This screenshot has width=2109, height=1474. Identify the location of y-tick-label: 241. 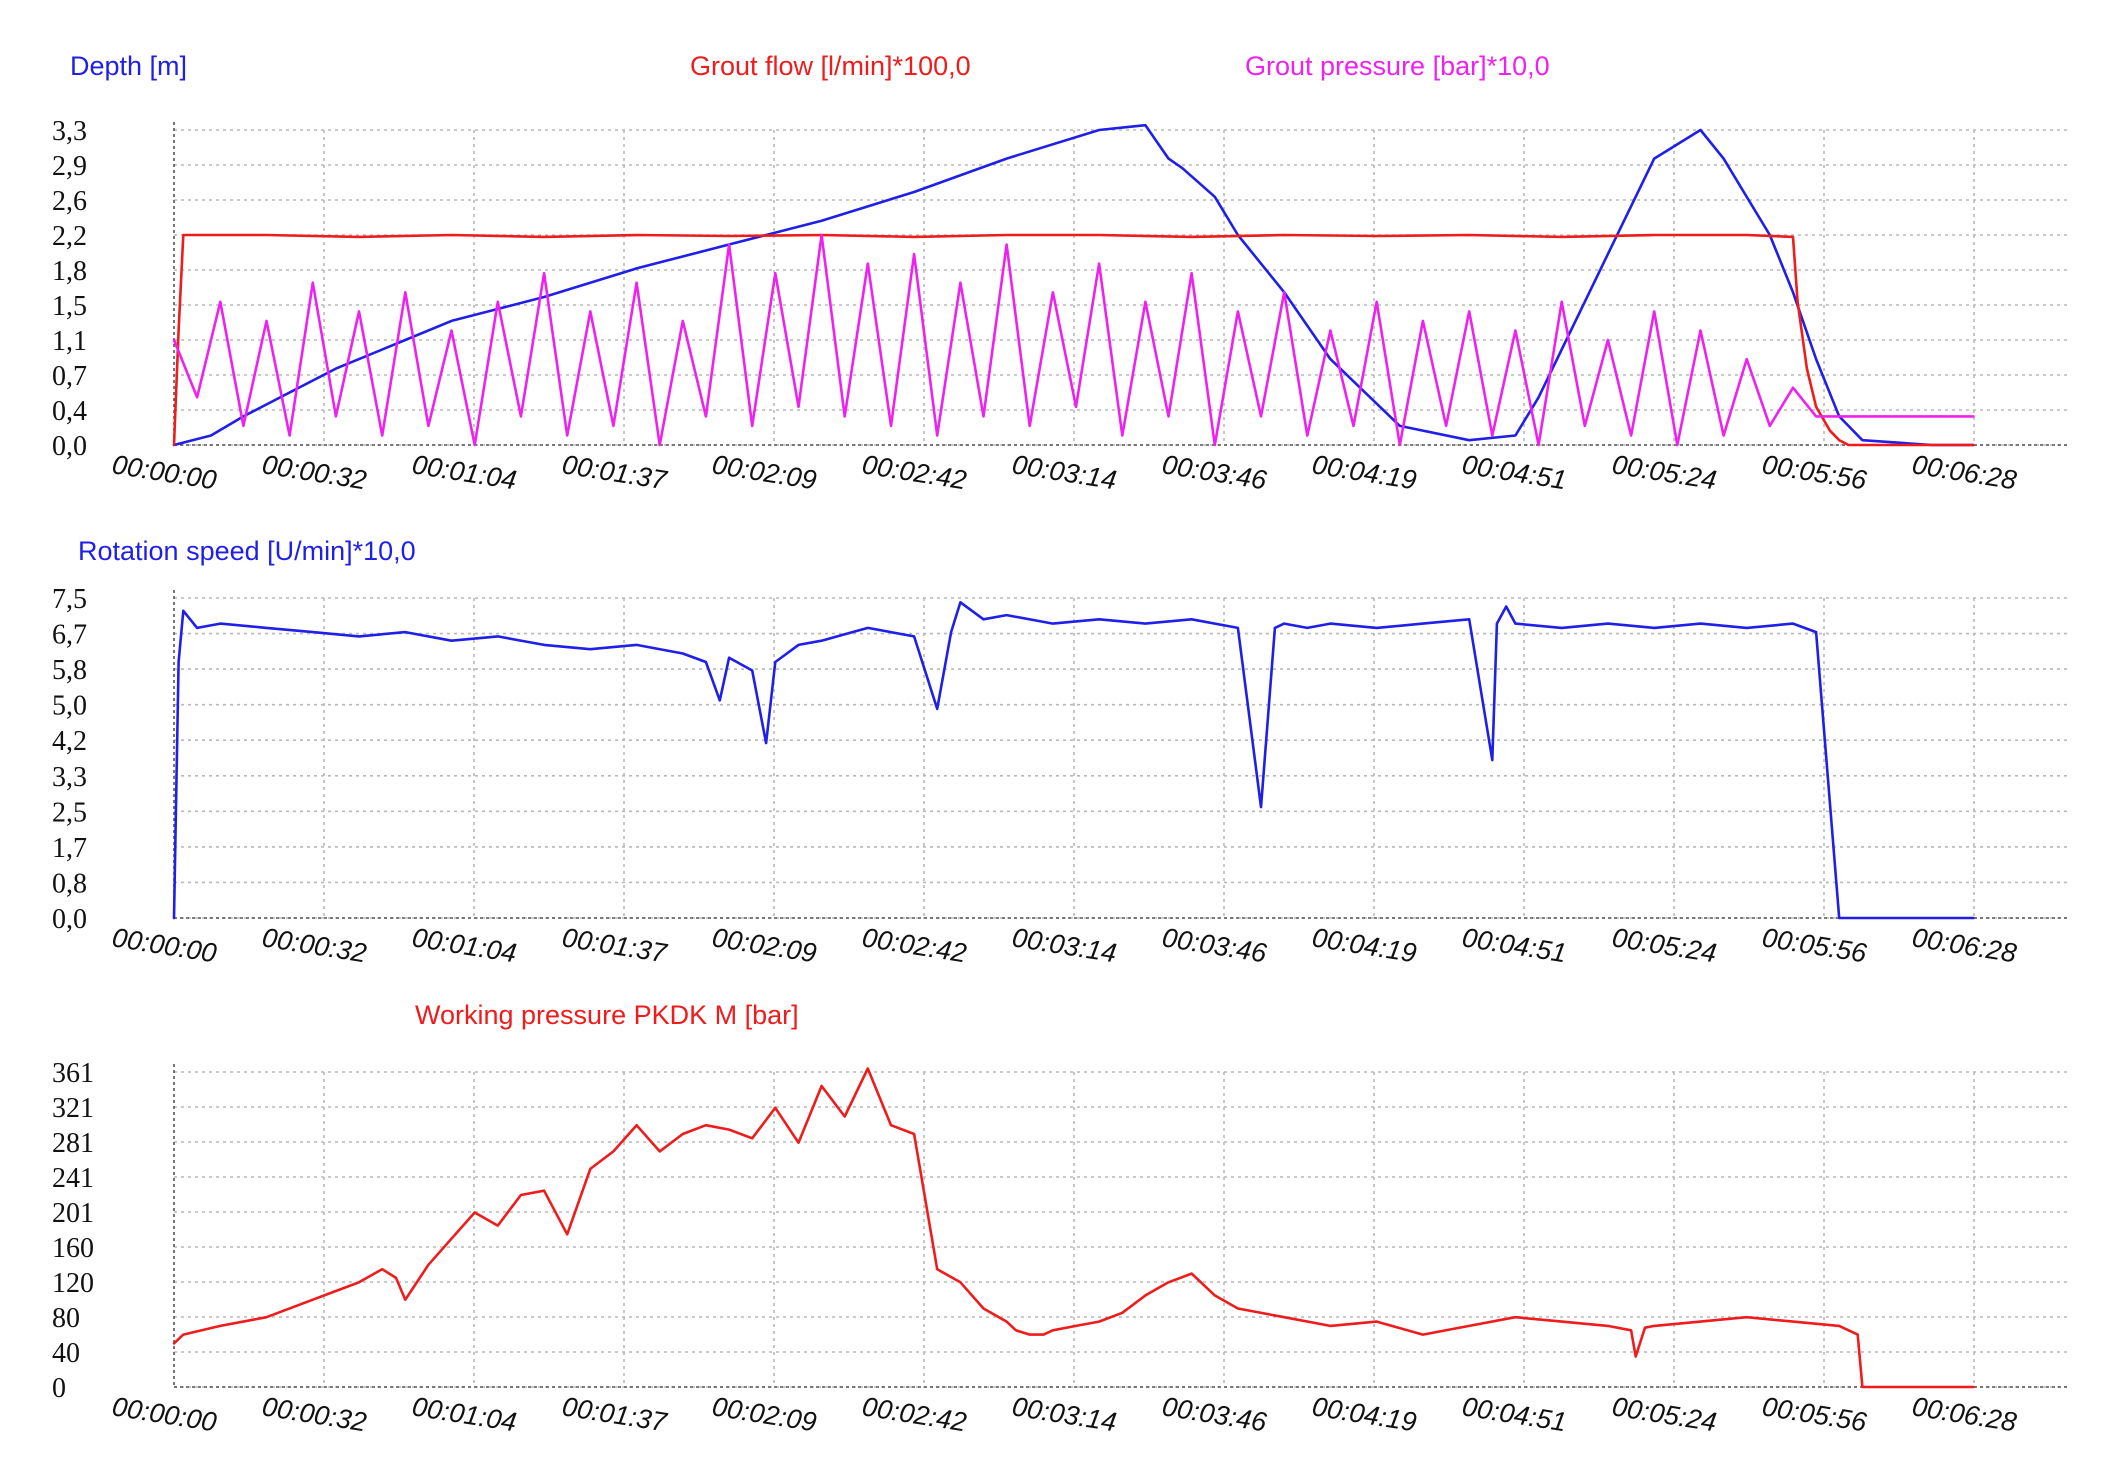
(73, 1178).